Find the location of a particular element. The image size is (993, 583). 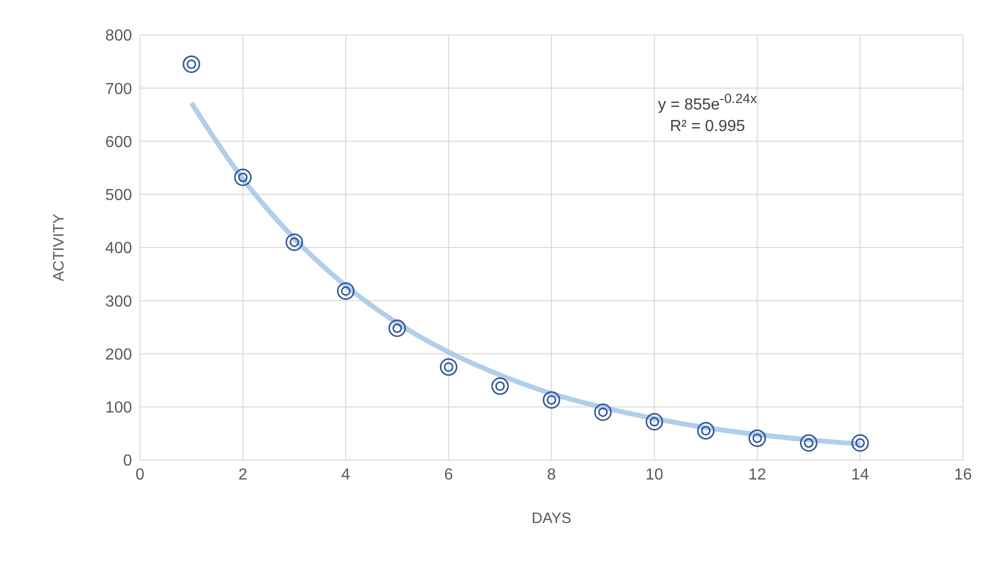

y-tick-label: 0 is located at coordinates (127, 461).